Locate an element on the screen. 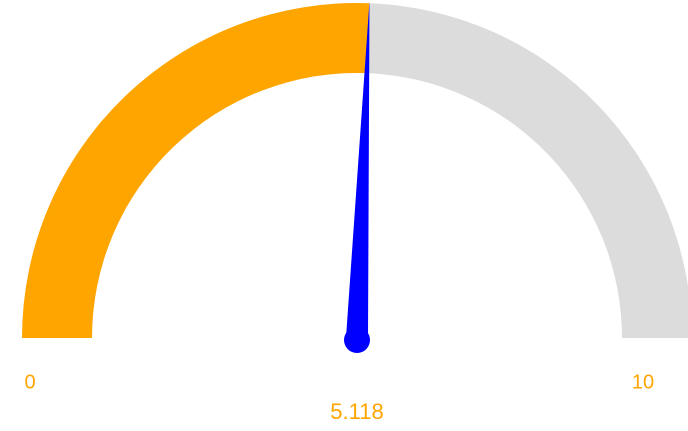 The width and height of the screenshot is (688, 431). needle is located at coordinates (358, 170).